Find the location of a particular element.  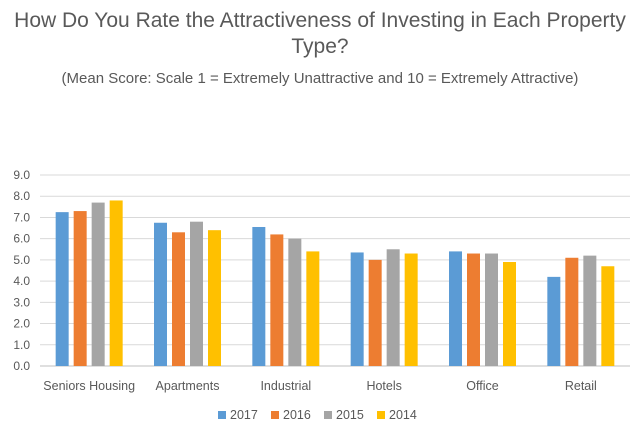

x-tick-label: Hotels is located at coordinates (383, 386).